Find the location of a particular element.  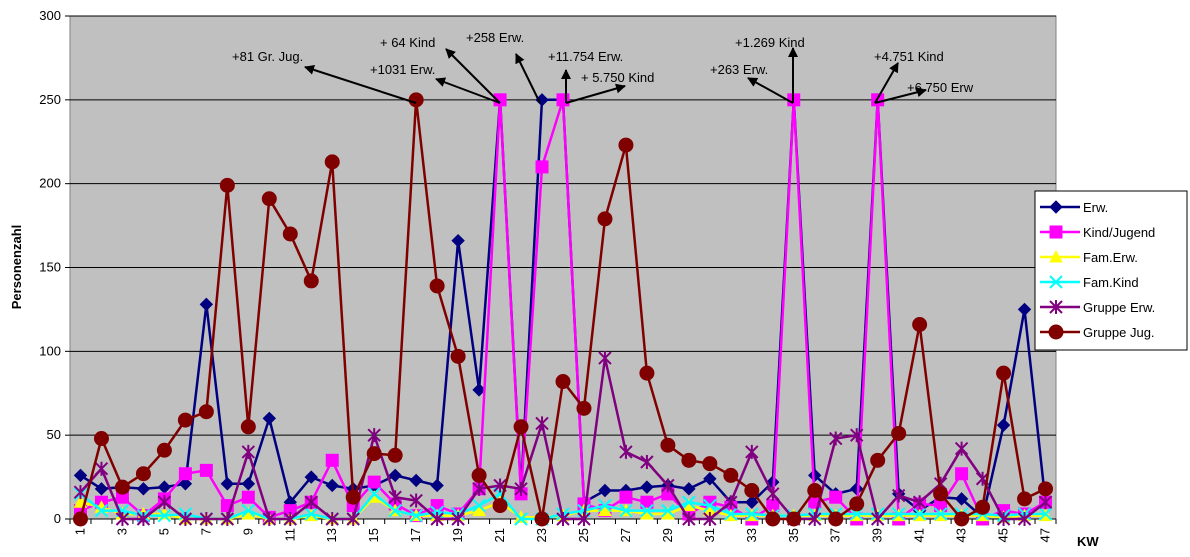

annotation-label: +1031 Erw. is located at coordinates (402, 69).